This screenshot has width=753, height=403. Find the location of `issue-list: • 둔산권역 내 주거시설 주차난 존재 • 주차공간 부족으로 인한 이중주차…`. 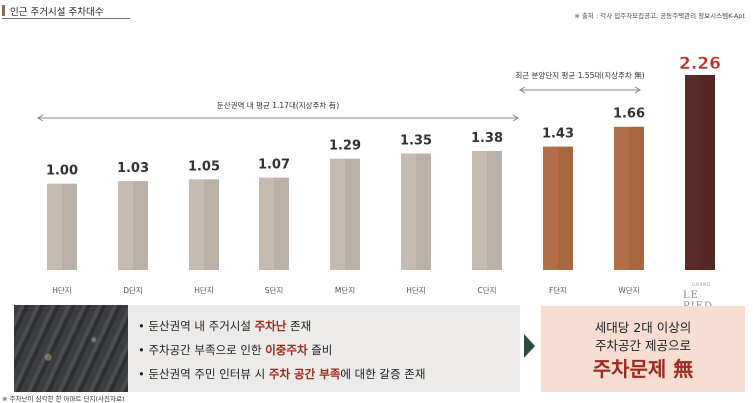

issue-list: • 둔산권역 내 주거시설 주차난 존재 • 주차공간 부족으로 인한 이중주차… is located at coordinates (281, 350).